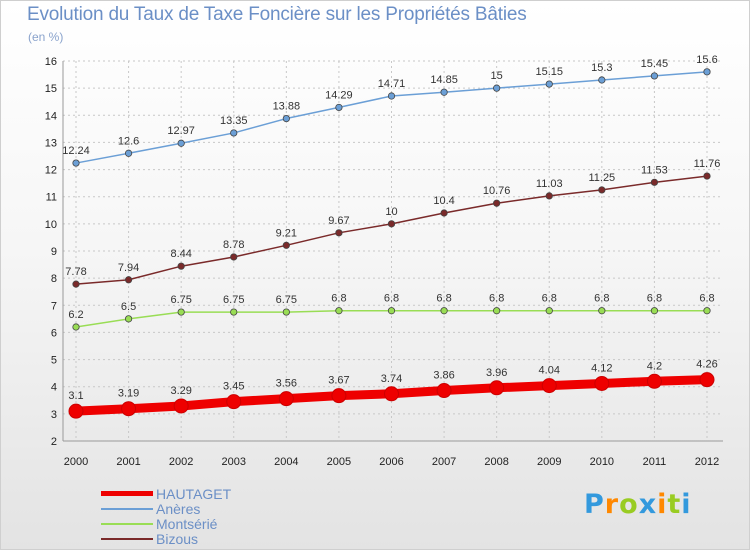 The width and height of the screenshot is (750, 550). What do you see at coordinates (286, 462) in the screenshot?
I see `x-tick-label: 2004` at bounding box center [286, 462].